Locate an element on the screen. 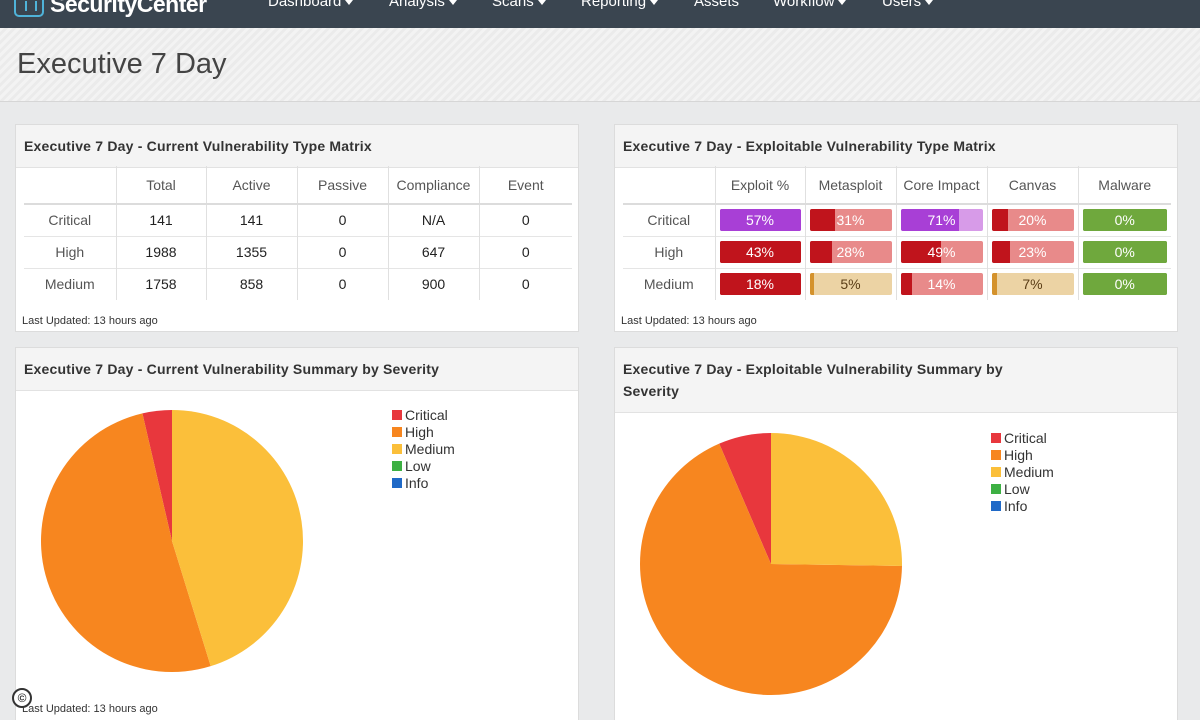  table-cell: 18% is located at coordinates (759, 283).